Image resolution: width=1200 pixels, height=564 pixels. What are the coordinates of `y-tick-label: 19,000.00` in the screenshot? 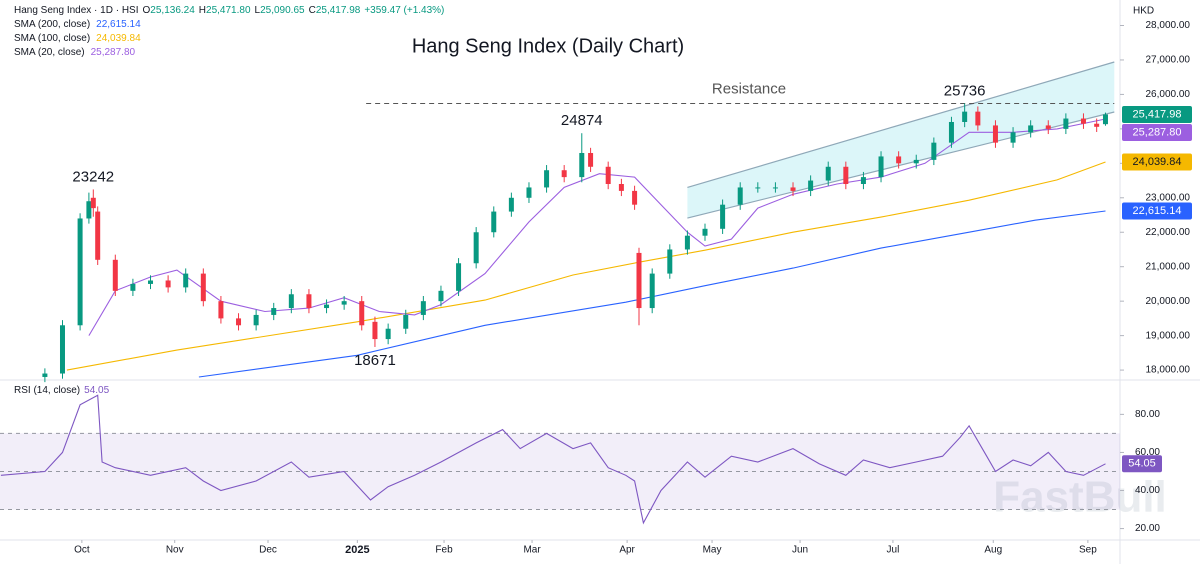 It's located at (1168, 335).